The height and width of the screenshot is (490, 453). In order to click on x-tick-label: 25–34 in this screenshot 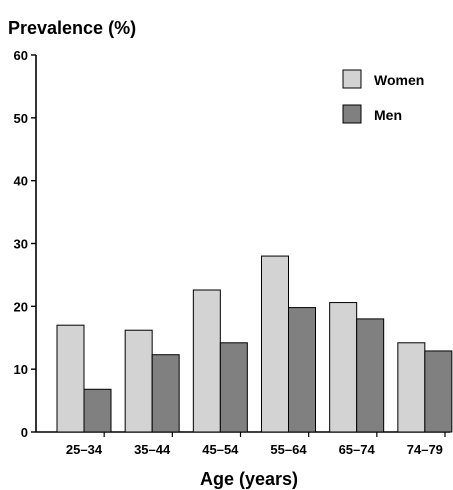, I will do `click(84, 449)`.